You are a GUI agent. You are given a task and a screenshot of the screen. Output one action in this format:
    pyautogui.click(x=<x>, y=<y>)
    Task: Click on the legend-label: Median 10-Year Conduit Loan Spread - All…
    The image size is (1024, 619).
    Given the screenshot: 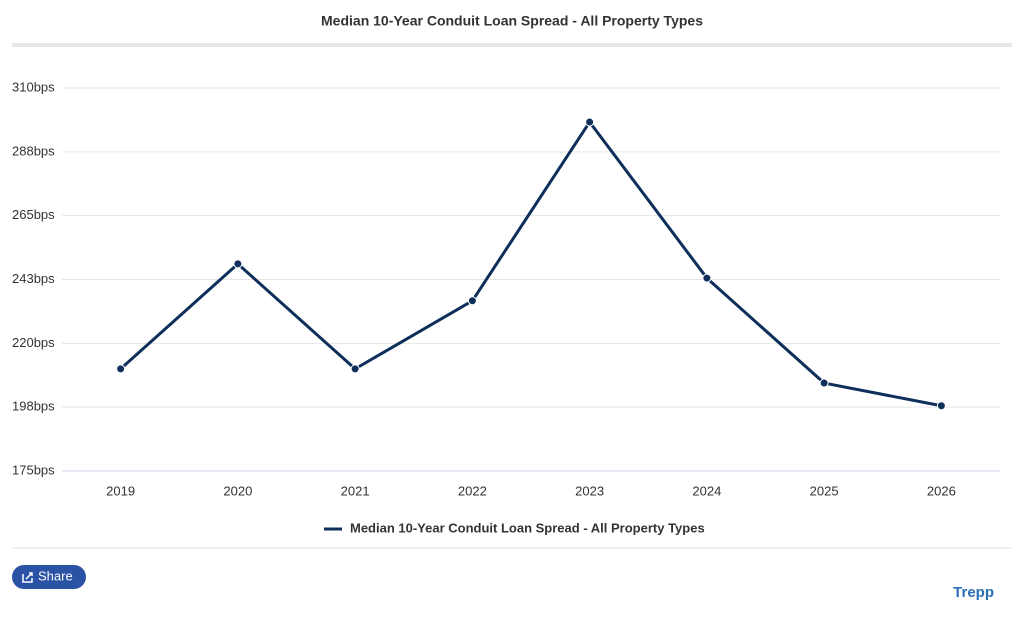 What is the action you would take?
    pyautogui.click(x=527, y=527)
    